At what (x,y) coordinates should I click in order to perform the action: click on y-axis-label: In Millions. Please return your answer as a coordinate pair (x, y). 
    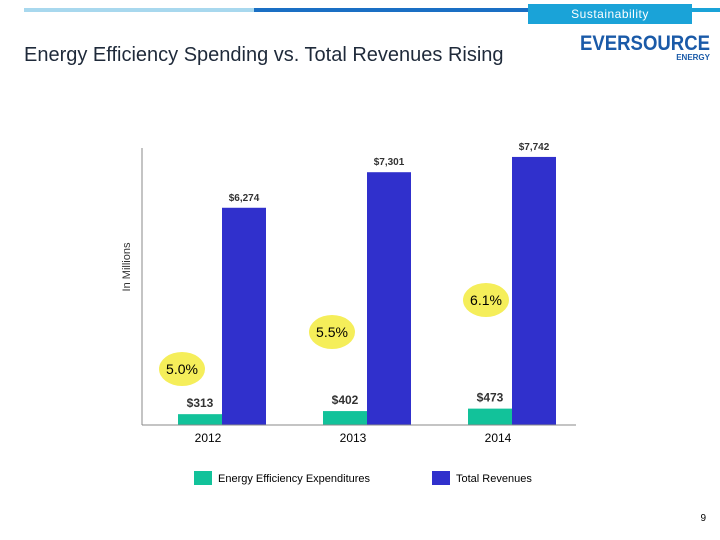
    Looking at the image, I should click on (127, 266).